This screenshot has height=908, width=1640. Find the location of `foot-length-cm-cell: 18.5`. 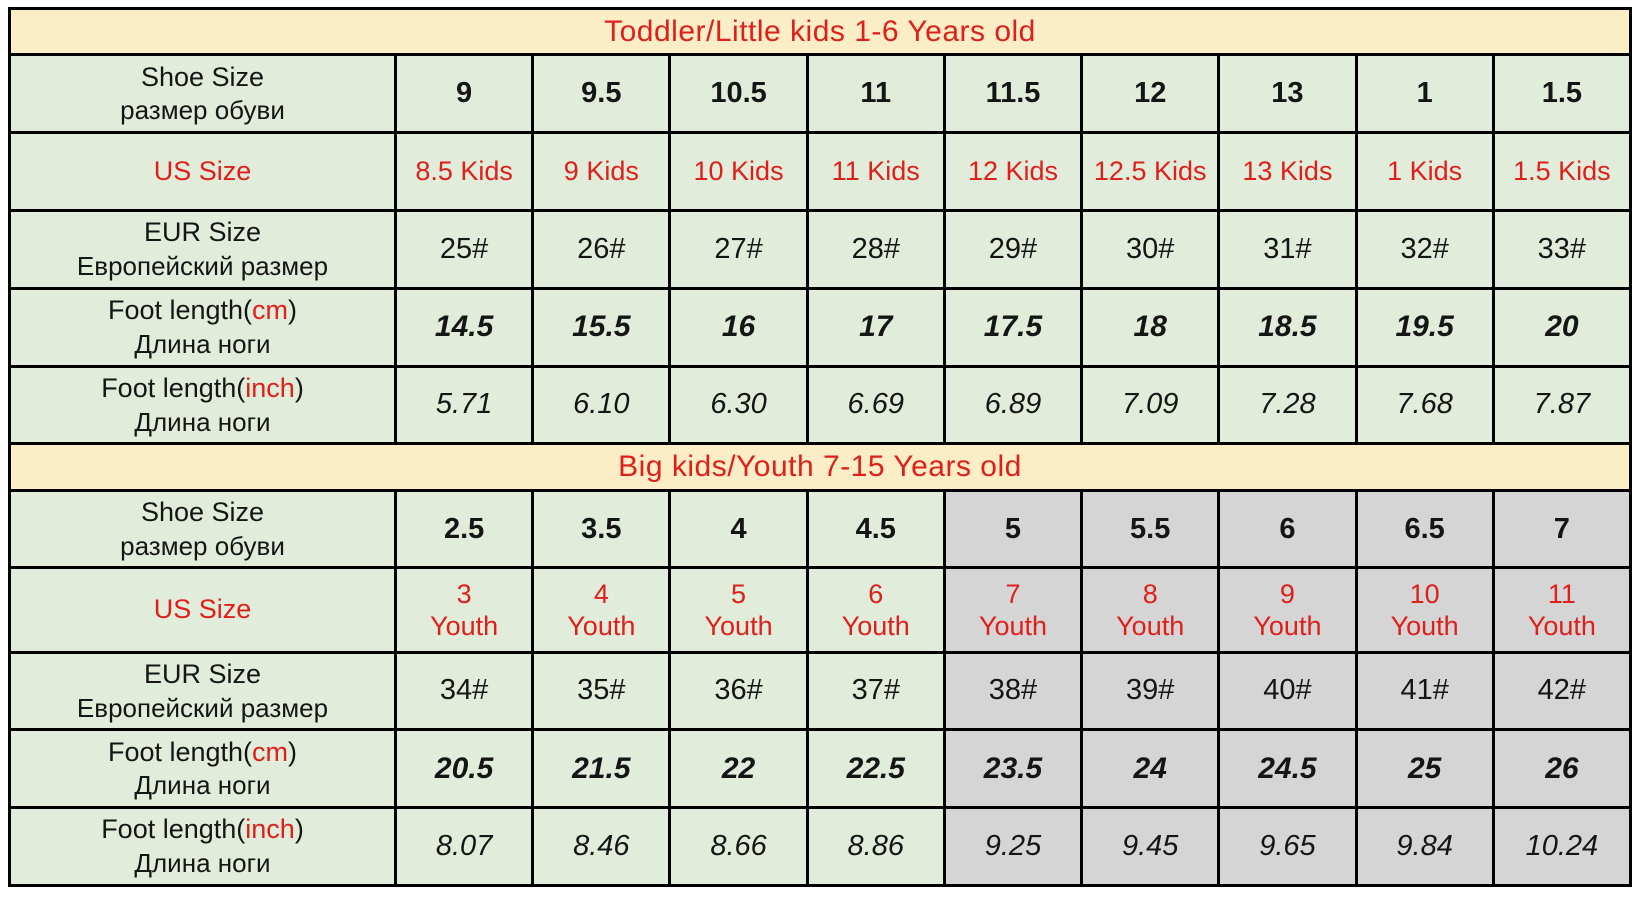

foot-length-cm-cell: 18.5 is located at coordinates (1287, 327).